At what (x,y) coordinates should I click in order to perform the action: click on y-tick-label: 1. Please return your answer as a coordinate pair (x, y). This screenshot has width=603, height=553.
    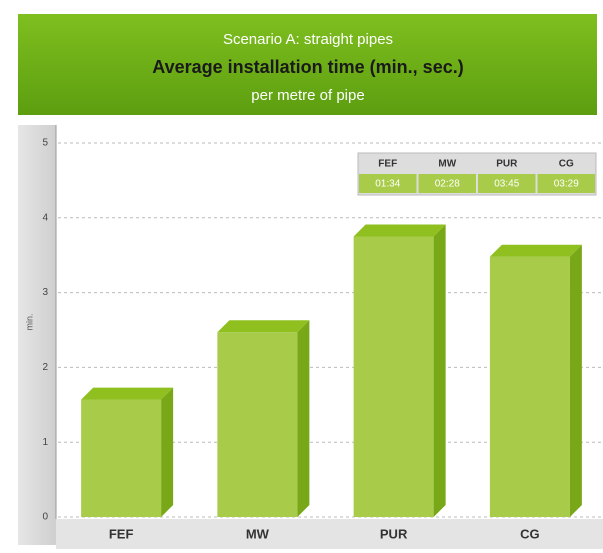
    Looking at the image, I should click on (45, 442).